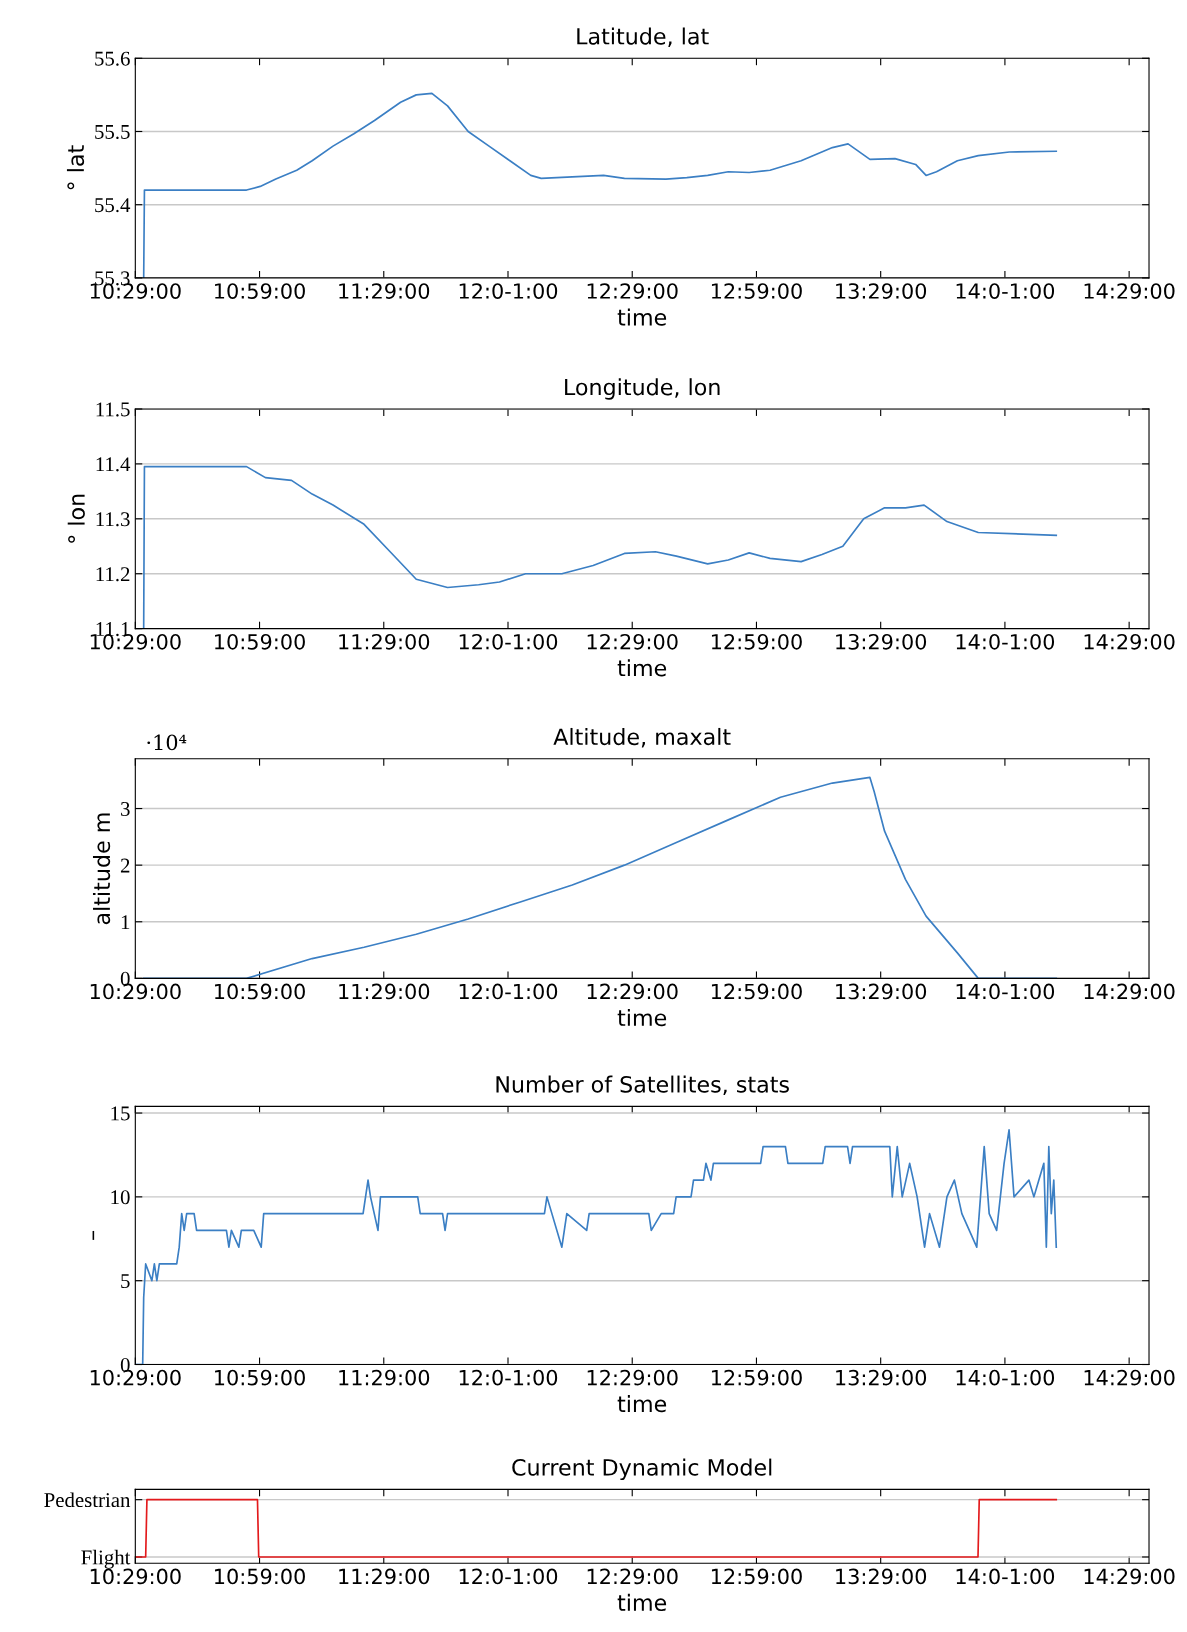 This screenshot has height=1632, width=1187. Describe the element at coordinates (642, 1085) in the screenshot. I see `chart-title: Number of Satellites, stats` at that location.